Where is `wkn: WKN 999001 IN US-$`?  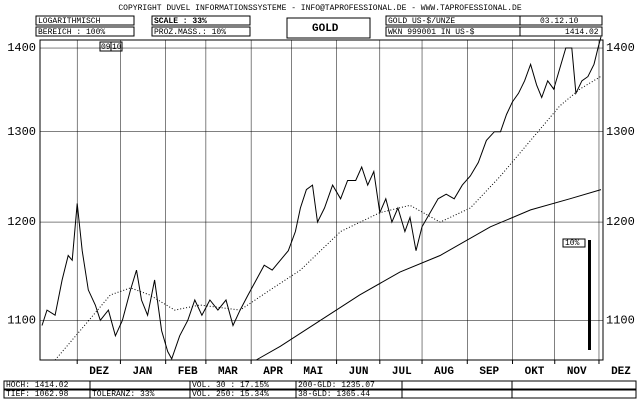
wkn: WKN 999001 IN US-$ is located at coordinates (431, 32).